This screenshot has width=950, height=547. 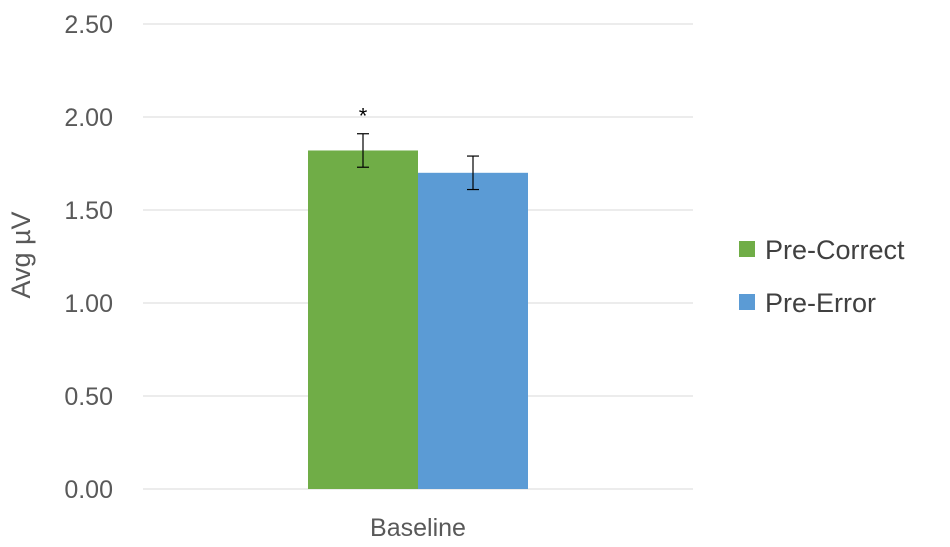 I want to click on x-axis-ticks: Baseline, so click(x=418, y=528).